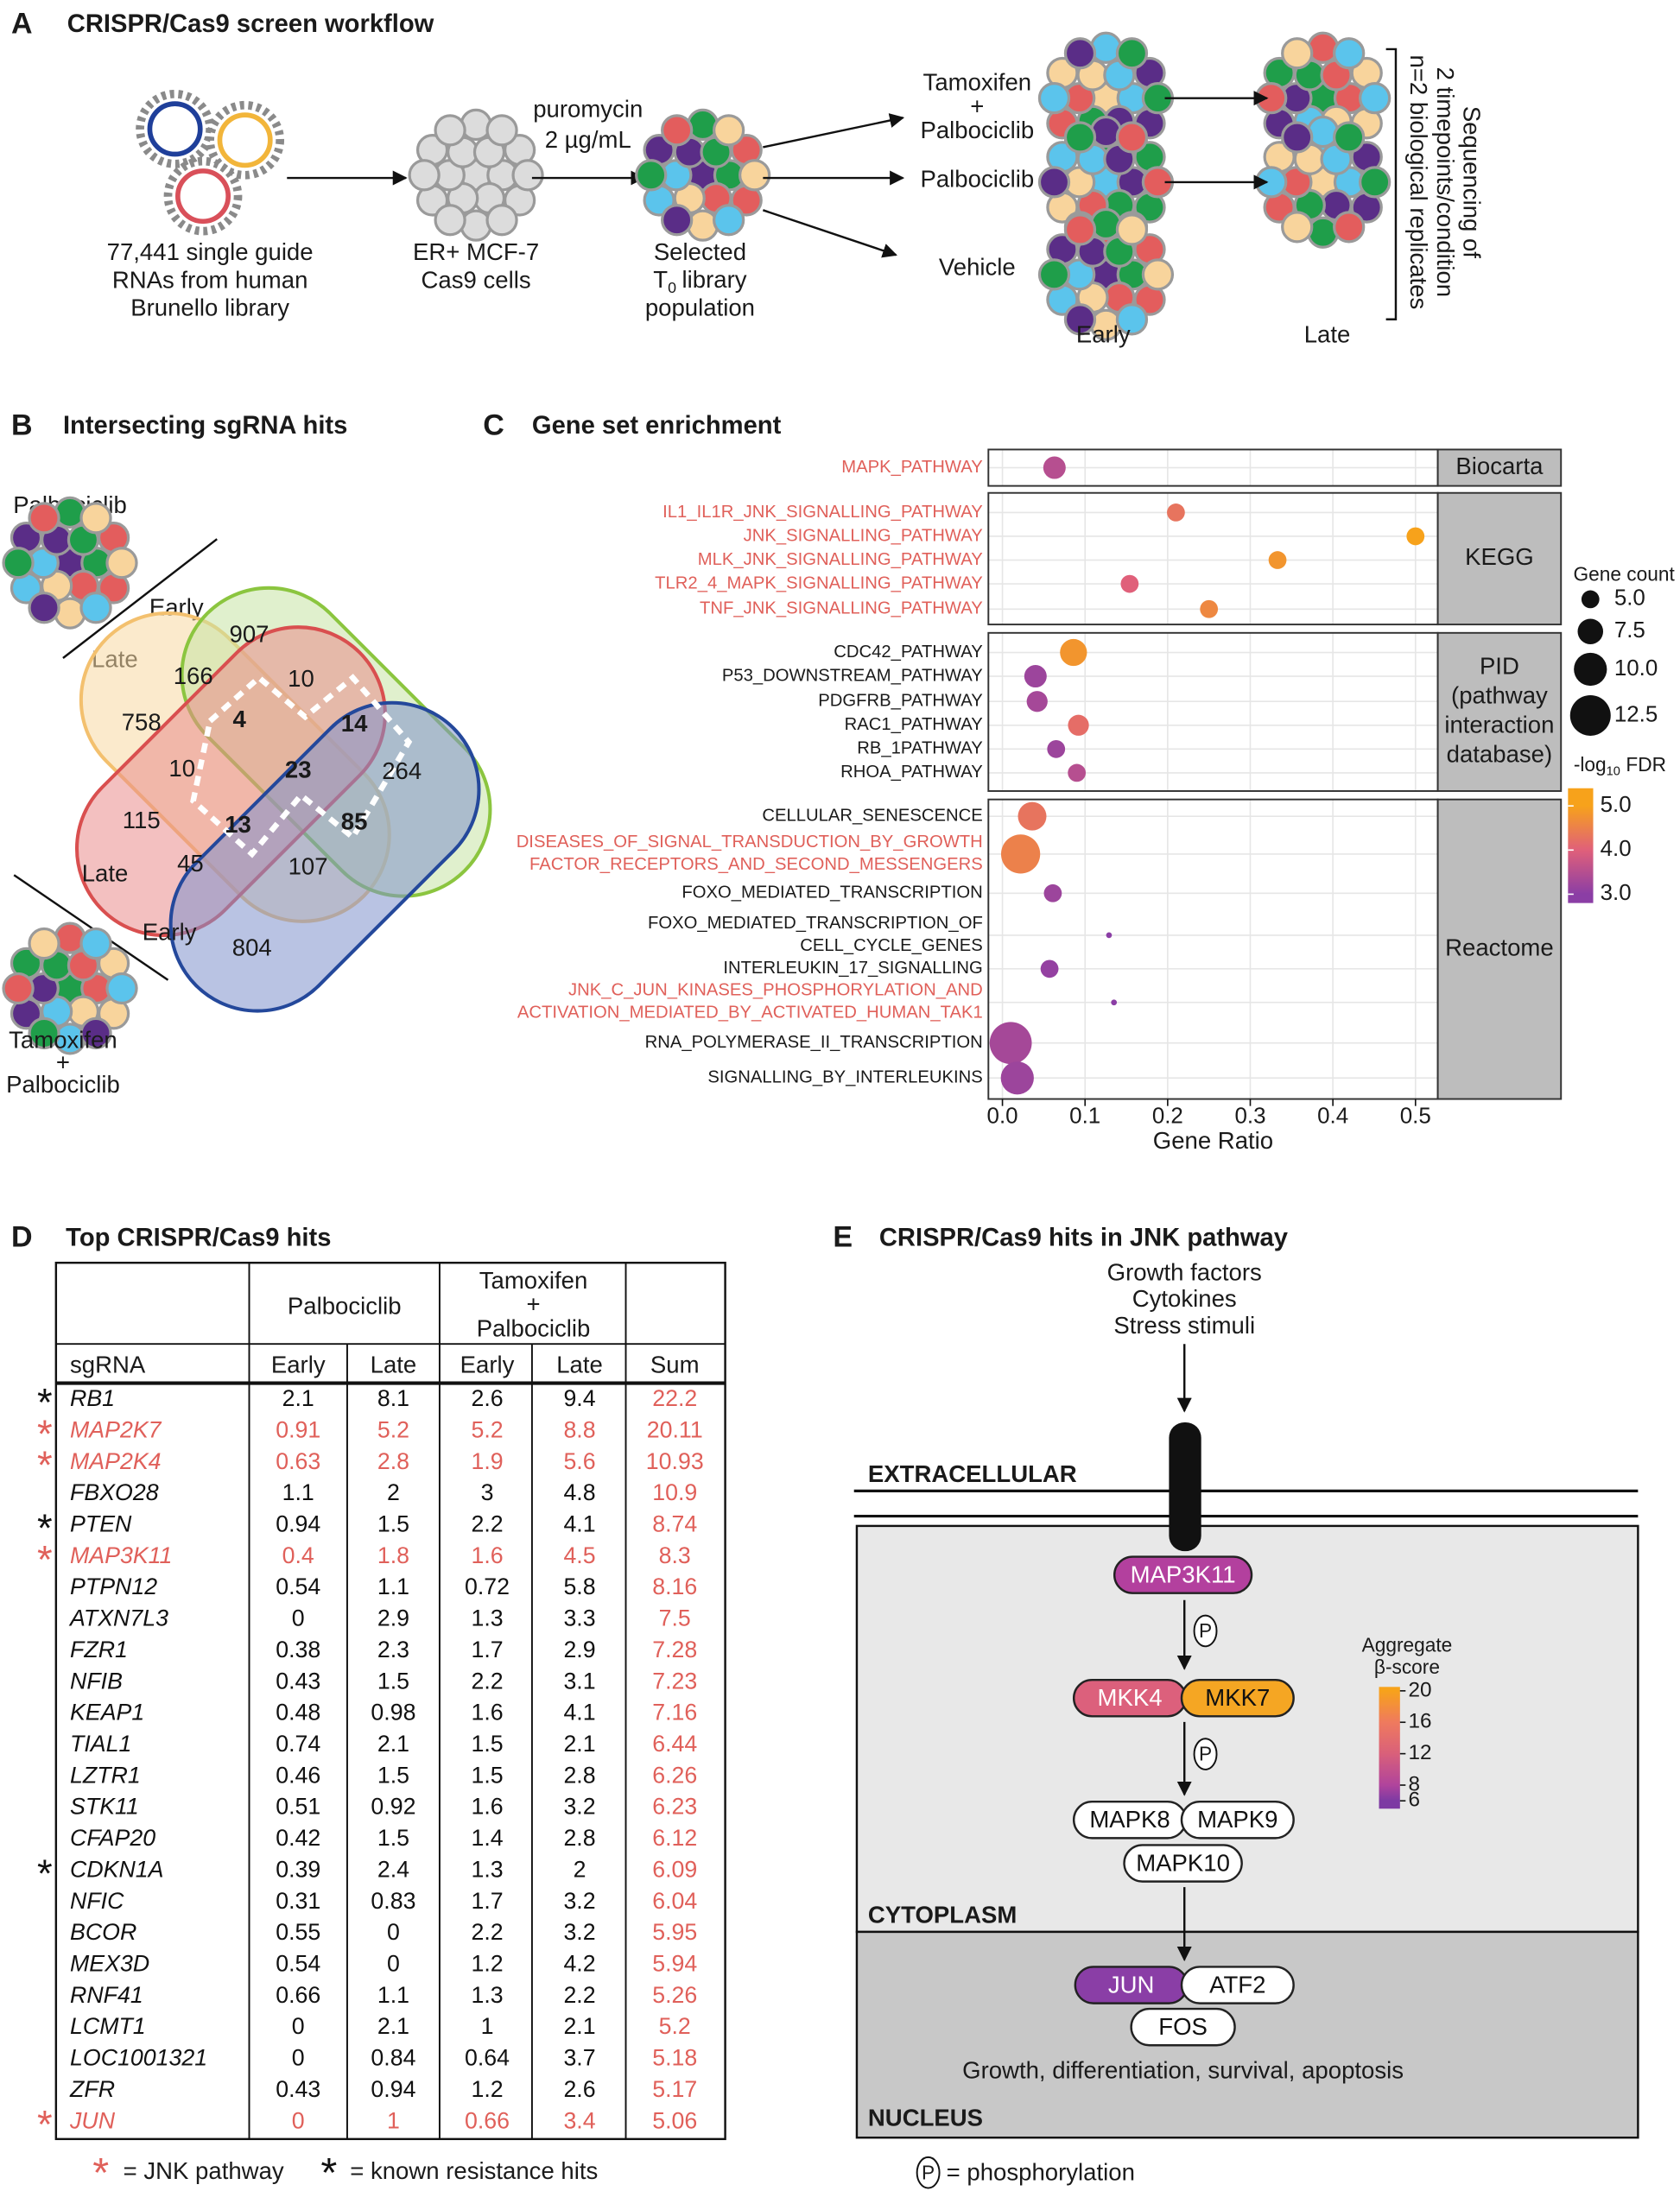 Image resolution: width=1680 pixels, height=2191 pixels. I want to click on cell-value: 5.95, so click(674, 1932).